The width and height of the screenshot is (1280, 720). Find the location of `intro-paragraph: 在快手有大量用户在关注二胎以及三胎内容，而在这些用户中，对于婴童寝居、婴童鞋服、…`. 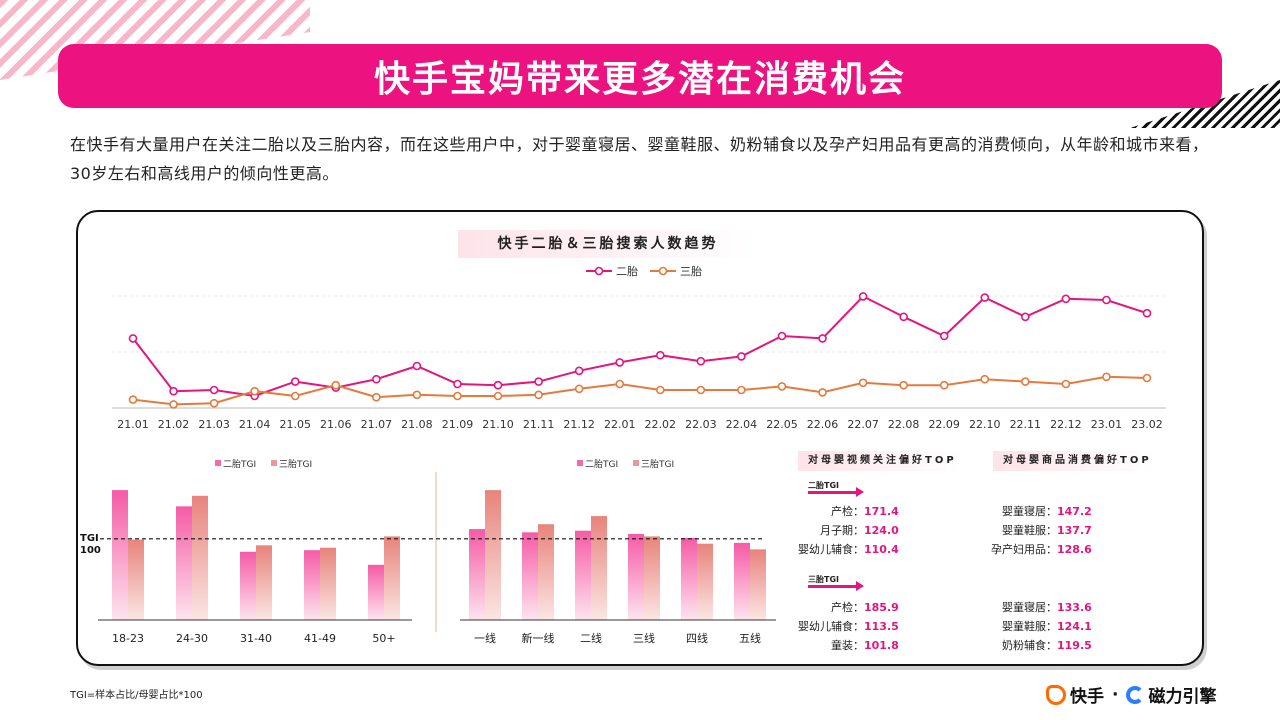

intro-paragraph: 在快手有大量用户在关注二胎以及三胎内容，而在这些用户中，对于婴童寝居、婴童鞋服、… is located at coordinates (639, 159).